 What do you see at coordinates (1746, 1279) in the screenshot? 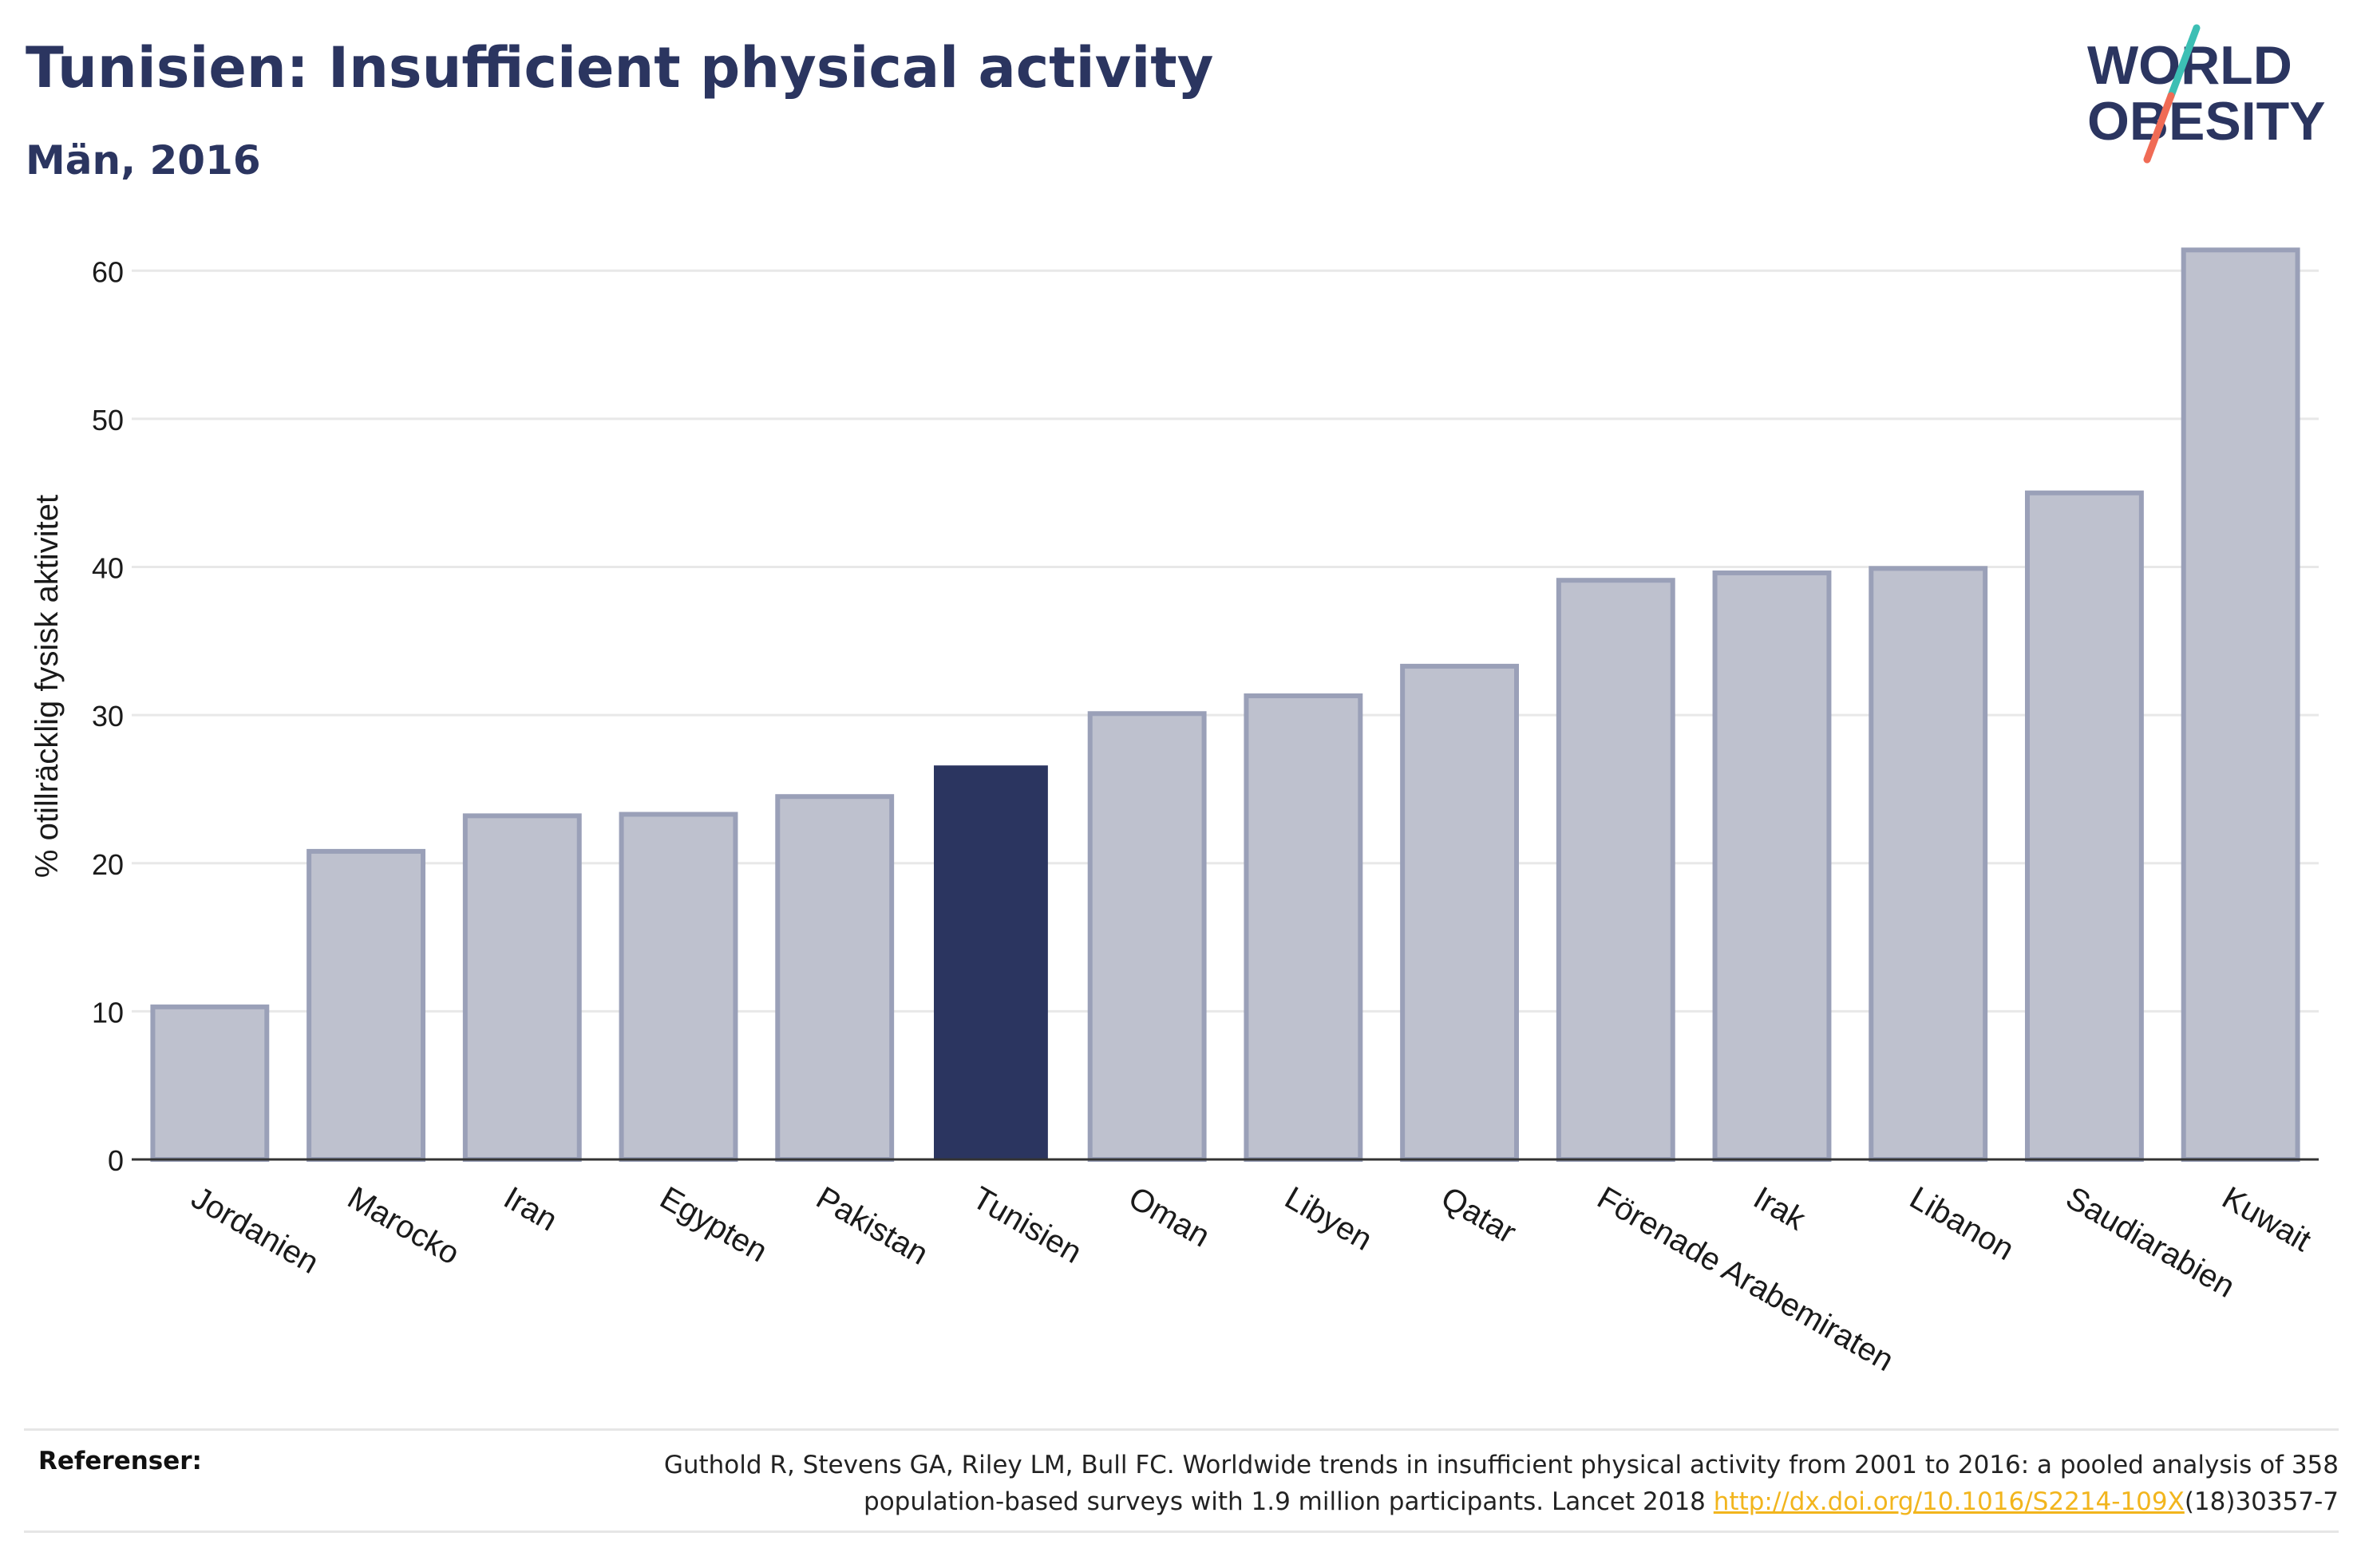
I see `x-tick-label: Förenade Arabemiraten` at bounding box center [1746, 1279].